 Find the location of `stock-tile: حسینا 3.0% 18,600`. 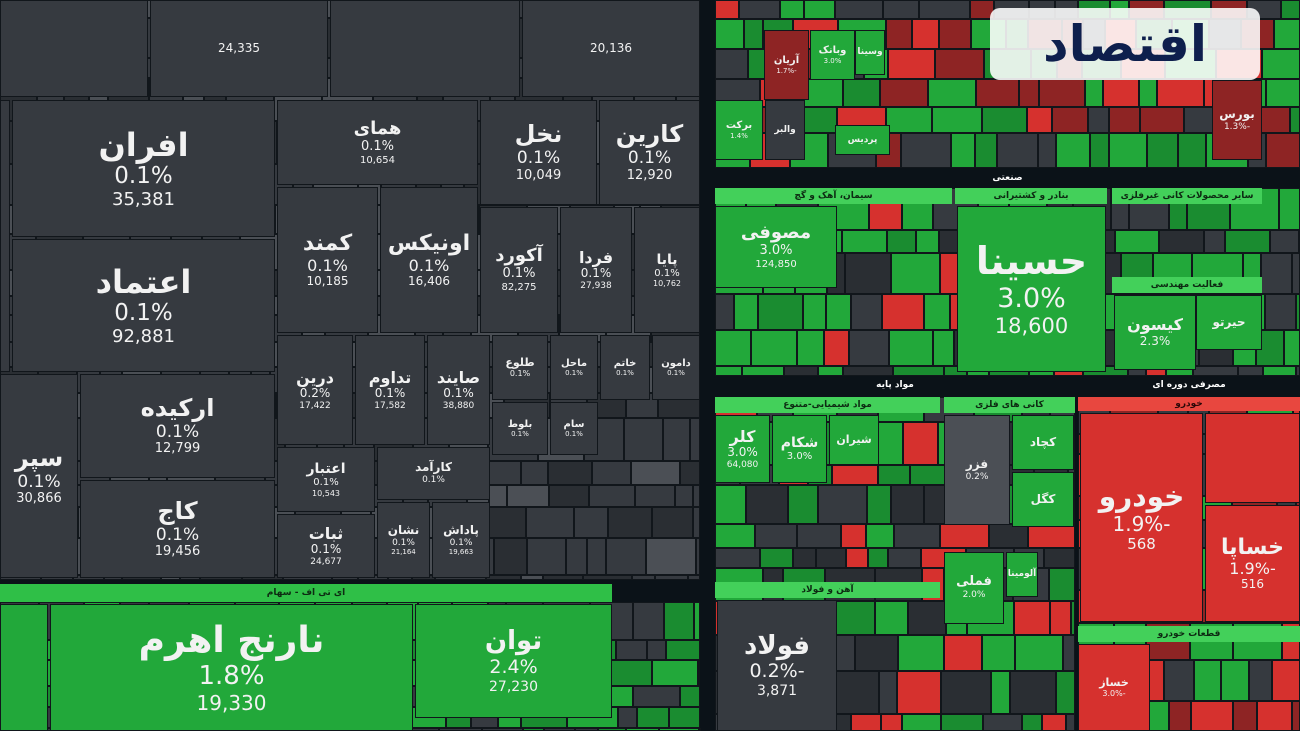

stock-tile: حسینا 3.0% 18,600 is located at coordinates (1031, 289).